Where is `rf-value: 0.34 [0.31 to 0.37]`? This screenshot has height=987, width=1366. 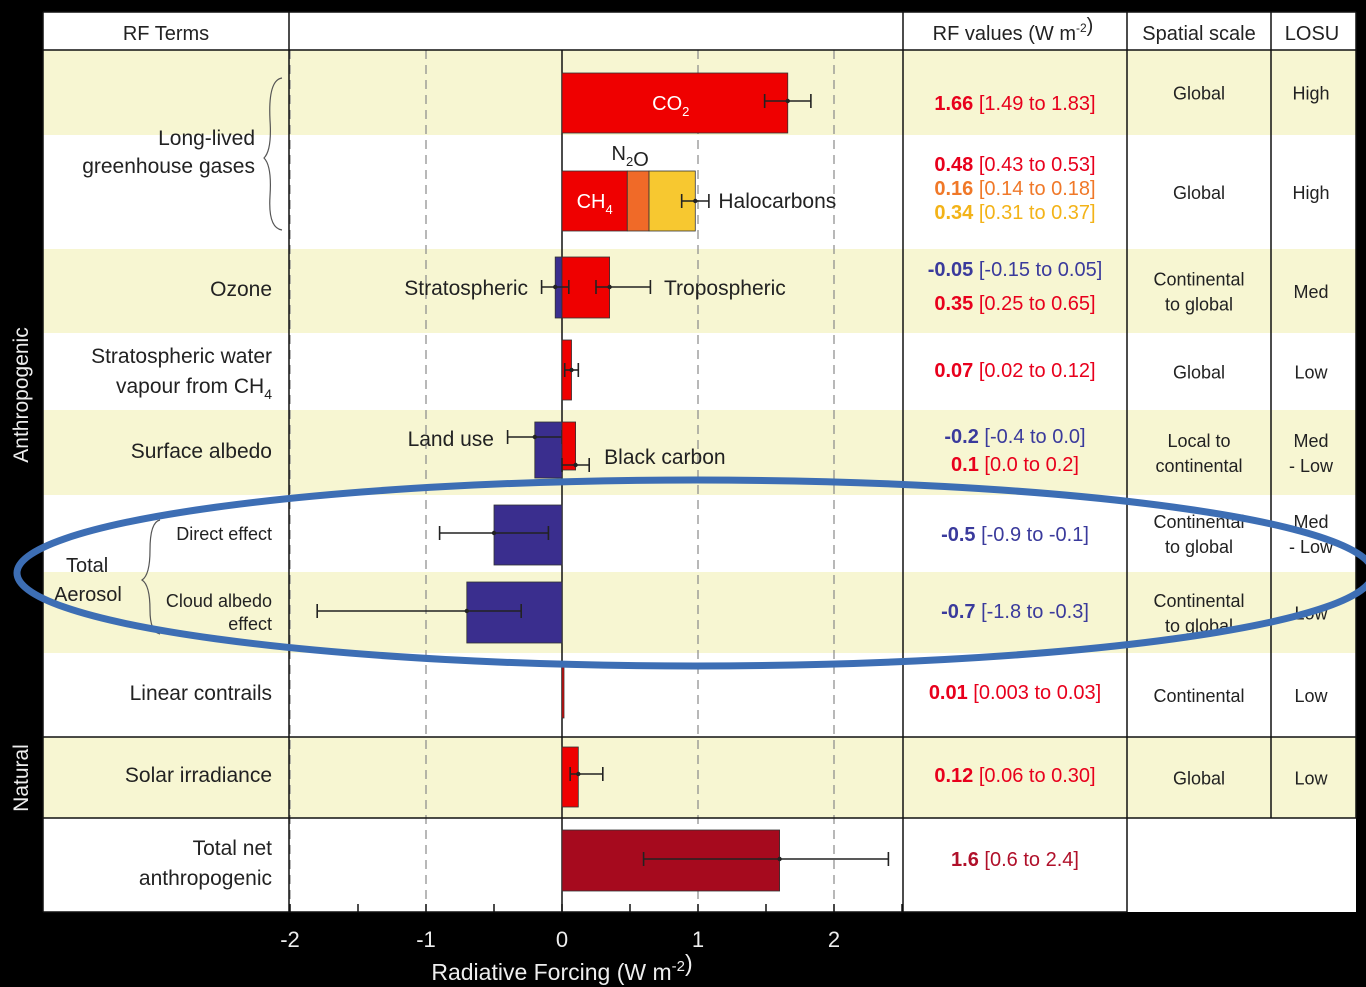 rf-value: 0.34 [0.31 to 0.37] is located at coordinates (1014, 213).